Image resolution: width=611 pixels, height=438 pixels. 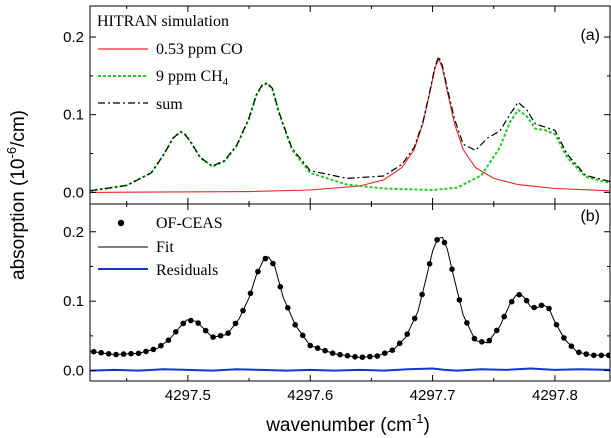 I want to click on legend-sum-label: sum, so click(x=169, y=104).